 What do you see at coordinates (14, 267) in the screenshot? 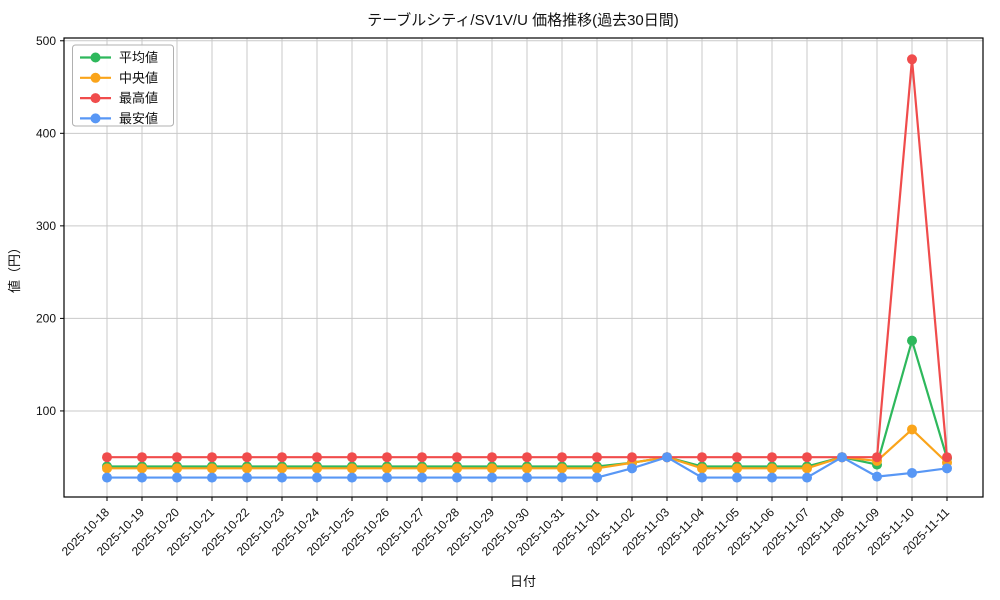
I see `y-axis-label: 値（円）` at bounding box center [14, 267].